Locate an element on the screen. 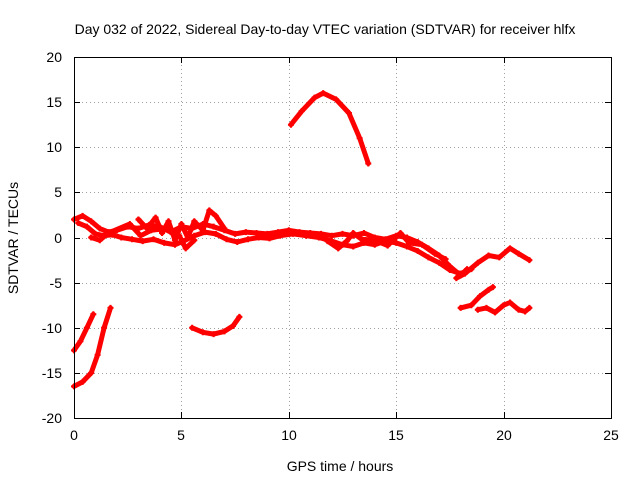 Image resolution: width=640 pixels, height=480 pixels. x-axis-label: GPS time / hours is located at coordinates (340, 466).